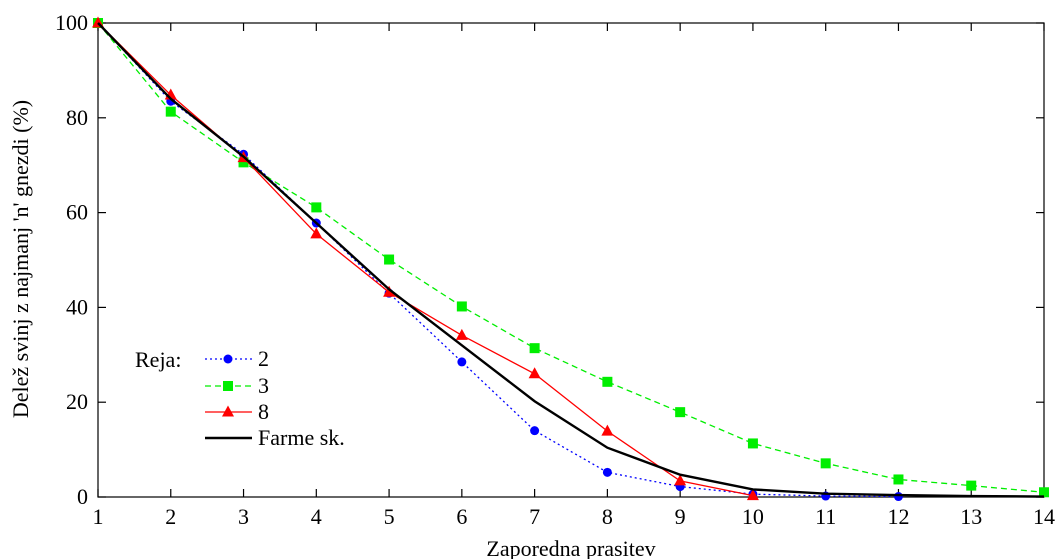  I want to click on x-tick-label: 12, so click(898, 516).